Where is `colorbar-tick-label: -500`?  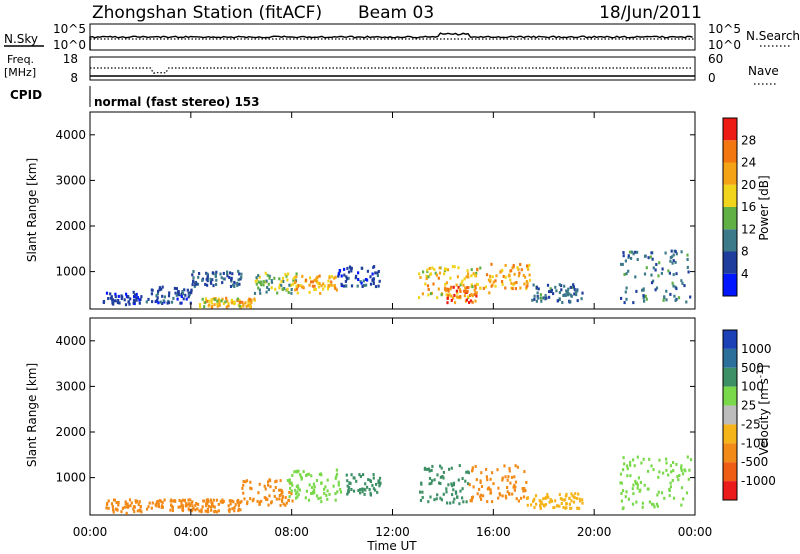
colorbar-tick-label: -500 is located at coordinates (754, 462).